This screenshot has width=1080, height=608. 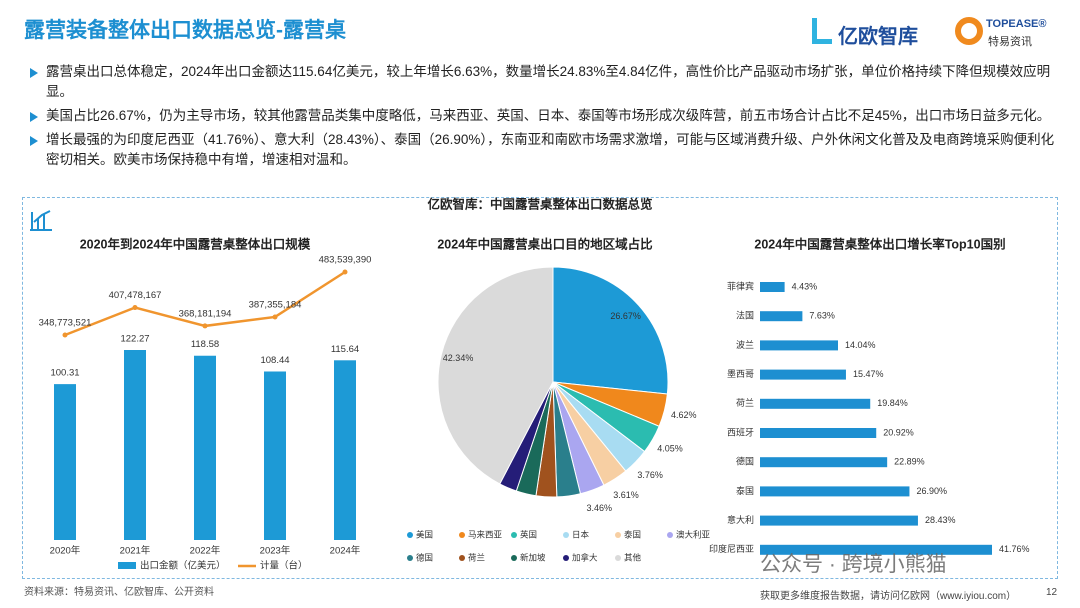 I want to click on legend-label: 荷兰, so click(x=476, y=557).